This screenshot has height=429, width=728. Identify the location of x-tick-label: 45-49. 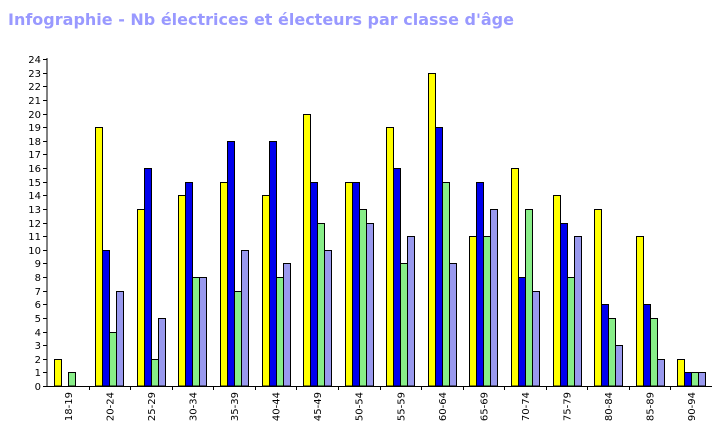
(318, 406).